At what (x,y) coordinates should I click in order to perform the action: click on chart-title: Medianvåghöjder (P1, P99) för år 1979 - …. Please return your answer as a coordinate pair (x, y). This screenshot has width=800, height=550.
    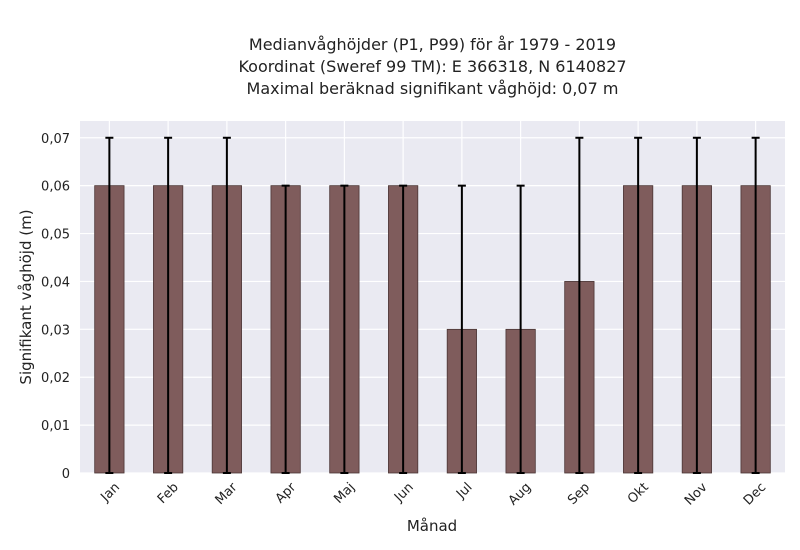
    Looking at the image, I should click on (432, 67).